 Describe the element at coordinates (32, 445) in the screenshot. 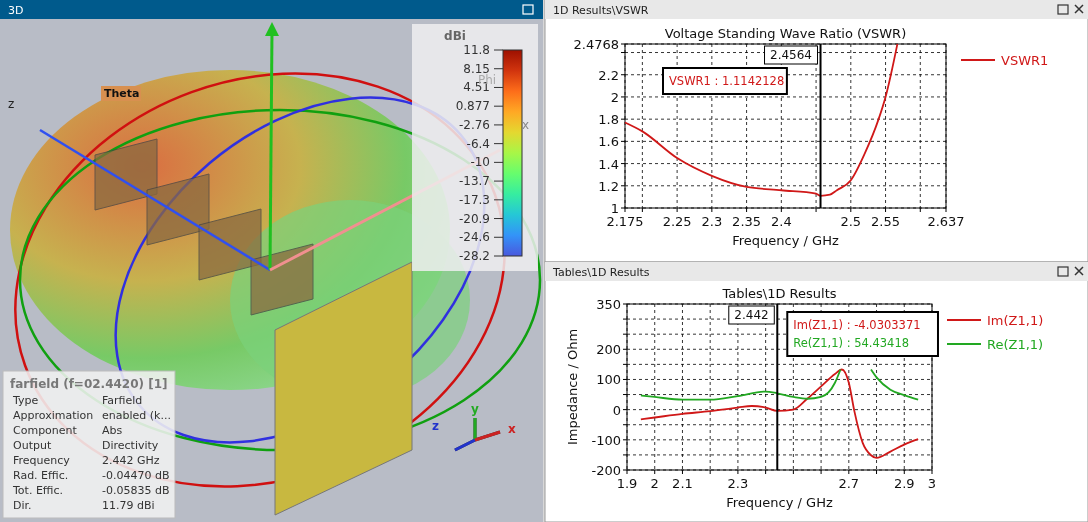

I see `text: Output` at that location.